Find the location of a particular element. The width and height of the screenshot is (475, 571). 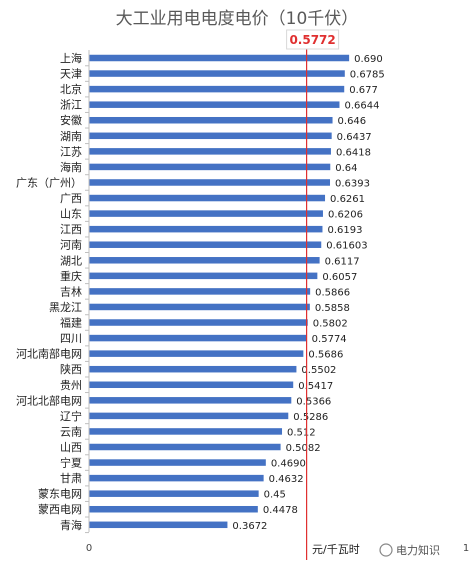

unit-label: 元/千瓦时 is located at coordinates (336, 549).